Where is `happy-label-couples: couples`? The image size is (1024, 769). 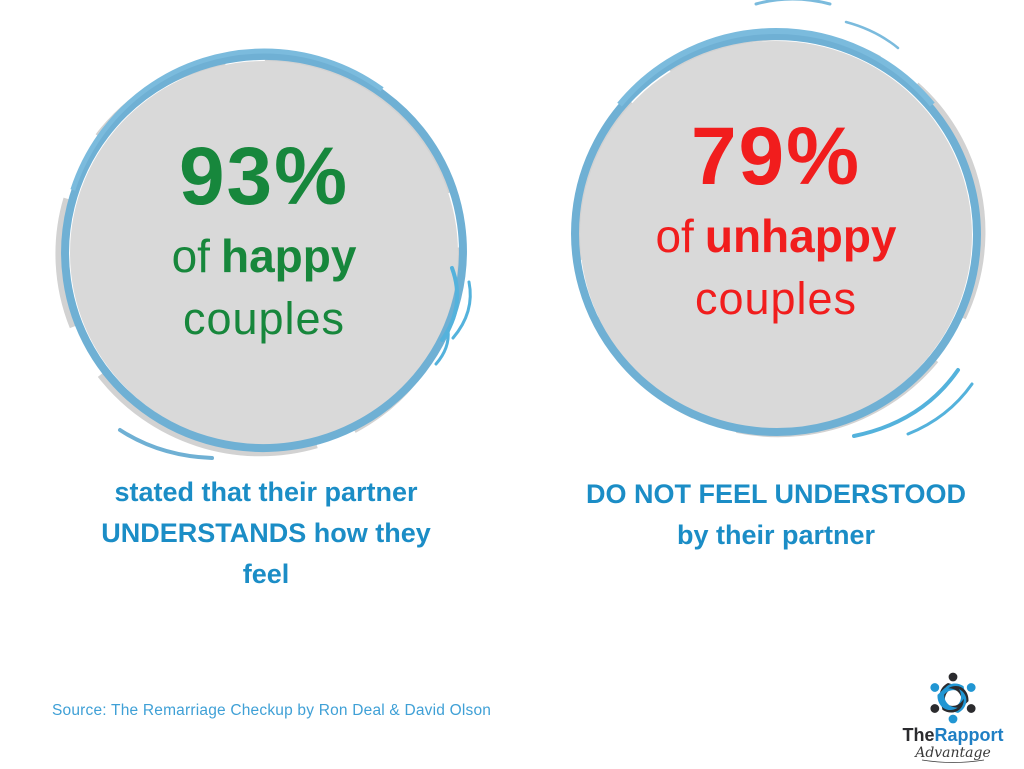 happy-label-couples: couples is located at coordinates (264, 318).